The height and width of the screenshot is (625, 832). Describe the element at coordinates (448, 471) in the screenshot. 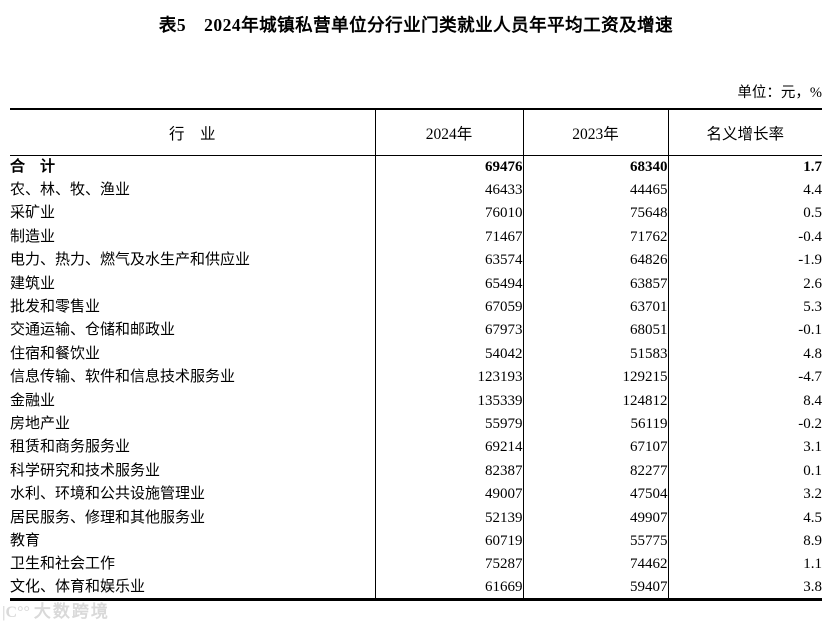

I see `value-2024-cell: 82387` at that location.